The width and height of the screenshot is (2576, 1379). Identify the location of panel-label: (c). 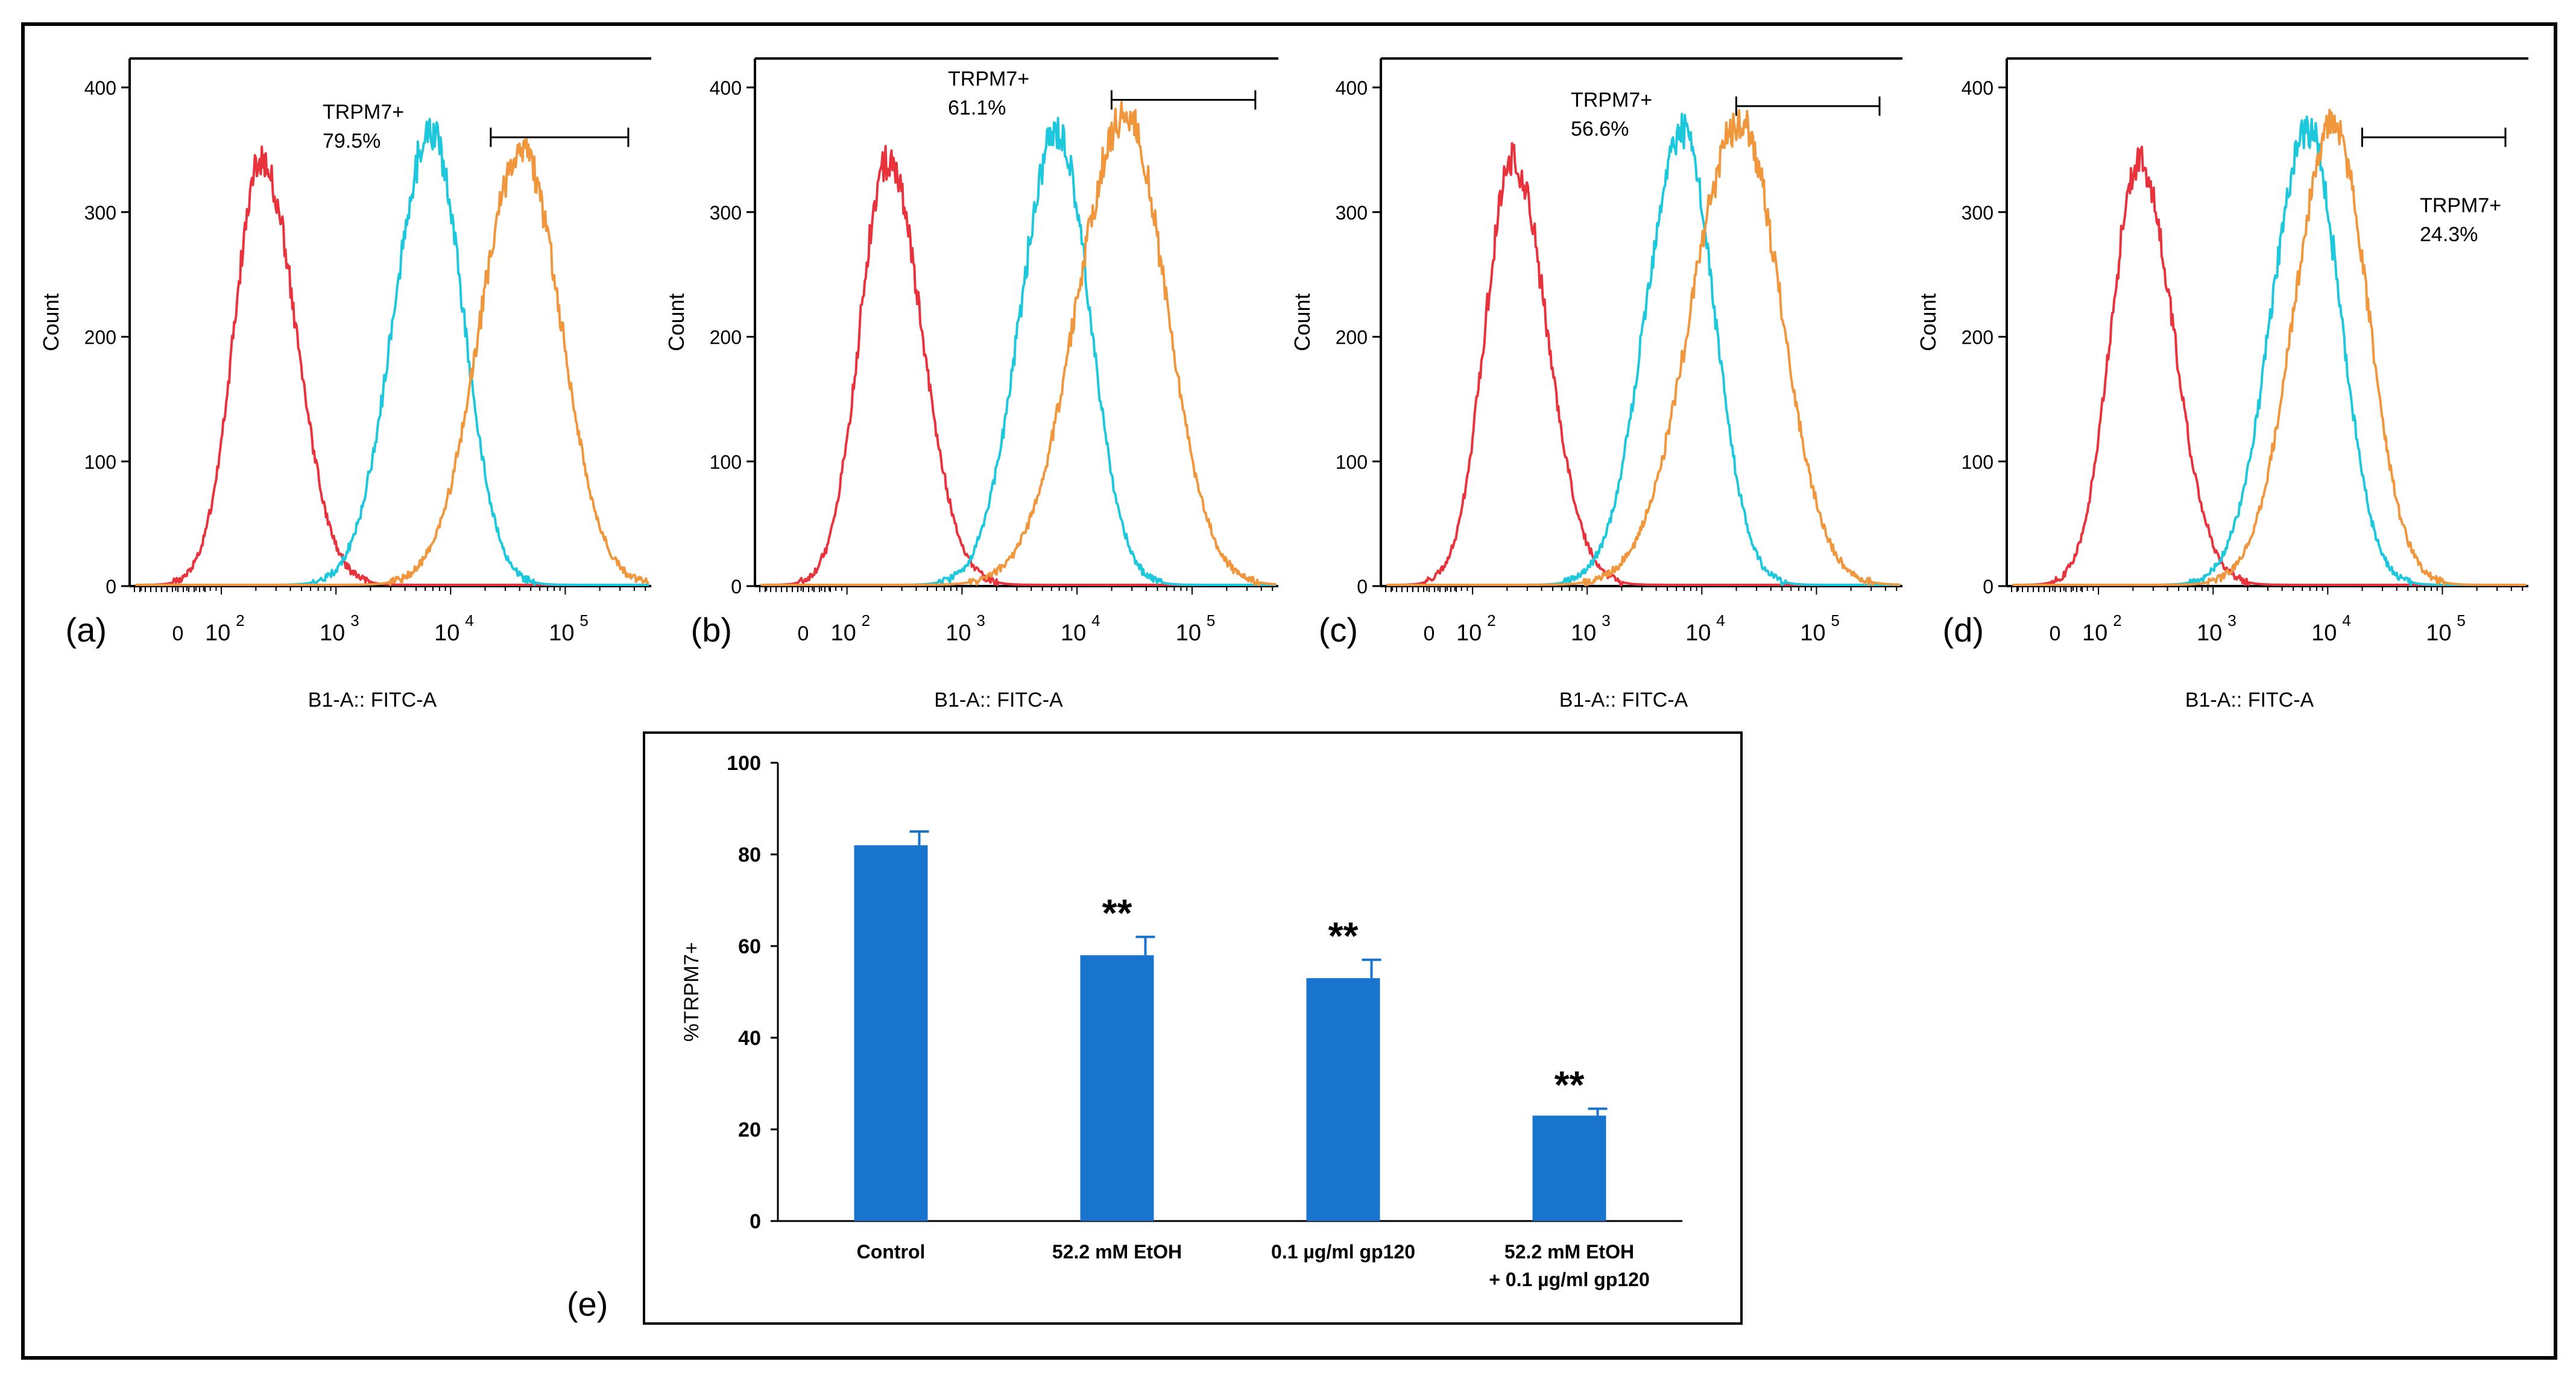
(1338, 630).